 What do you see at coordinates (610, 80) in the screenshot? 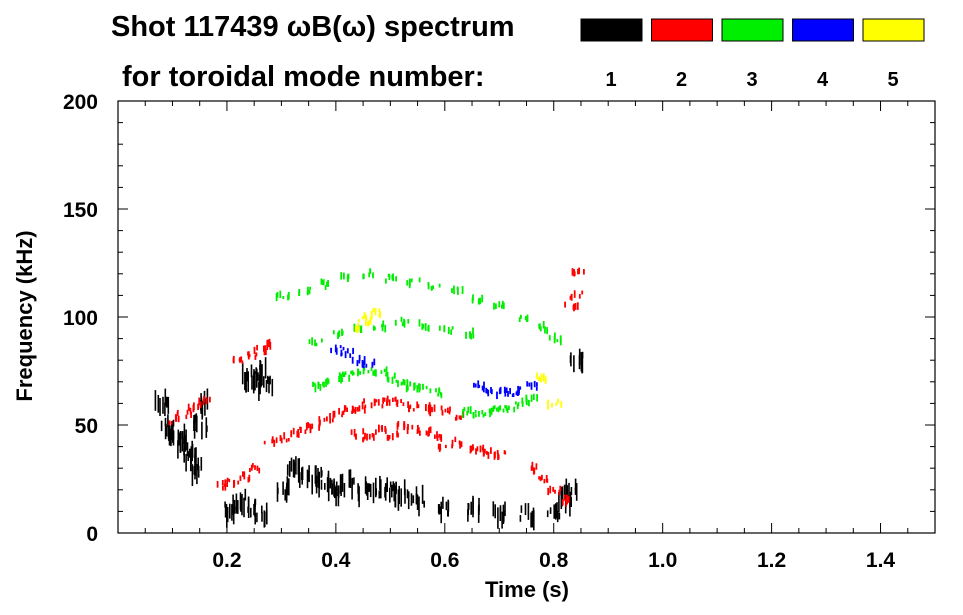
I see `legend-label-mode-1: 1` at bounding box center [610, 80].